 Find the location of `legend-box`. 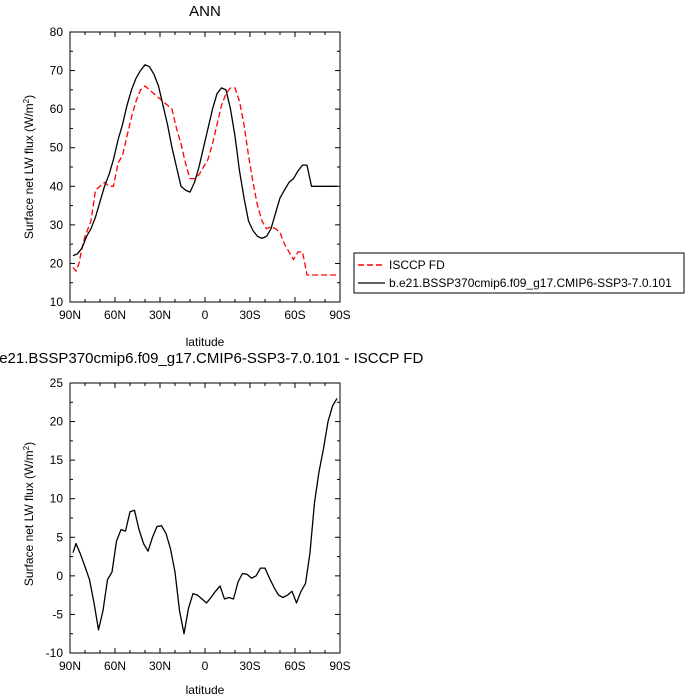

legend-box is located at coordinates (519, 273).